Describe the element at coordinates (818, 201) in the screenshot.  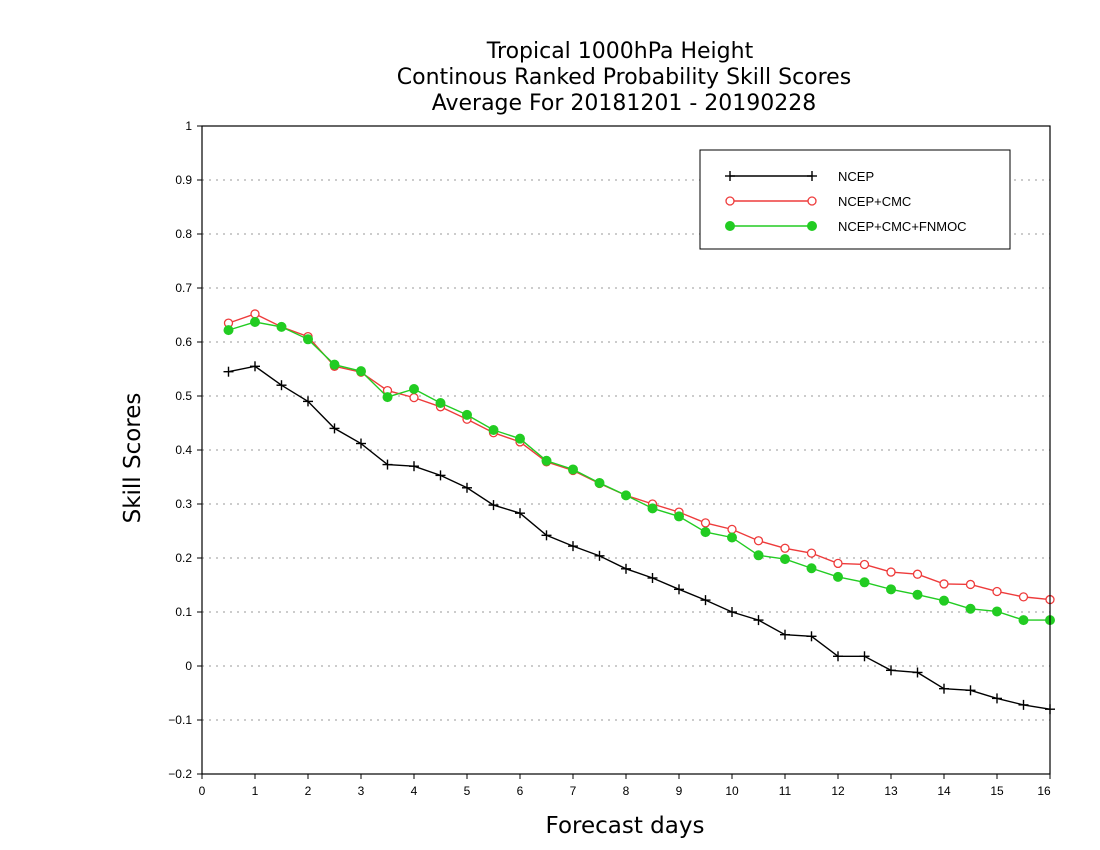
I see `legend-entry: NCEP+CMC` at that location.